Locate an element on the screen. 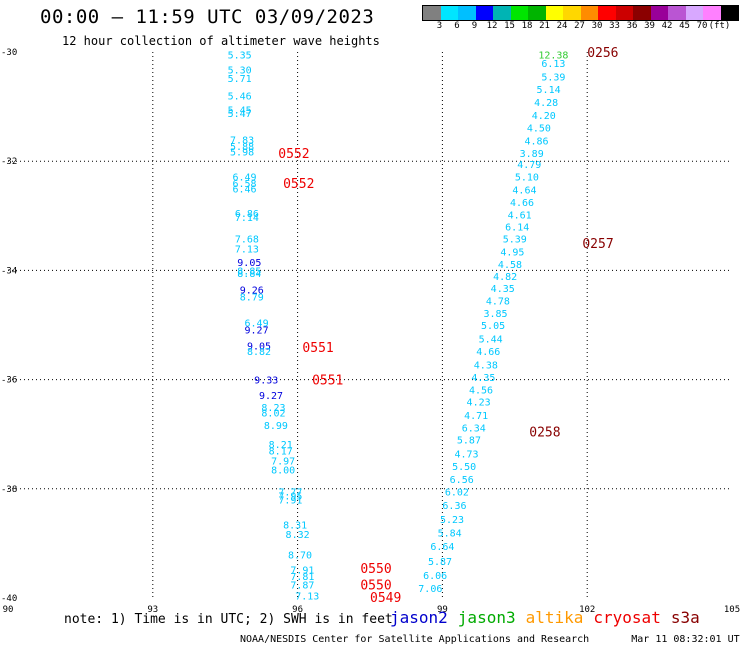  wave-height-value: 4.35 is located at coordinates (483, 378).